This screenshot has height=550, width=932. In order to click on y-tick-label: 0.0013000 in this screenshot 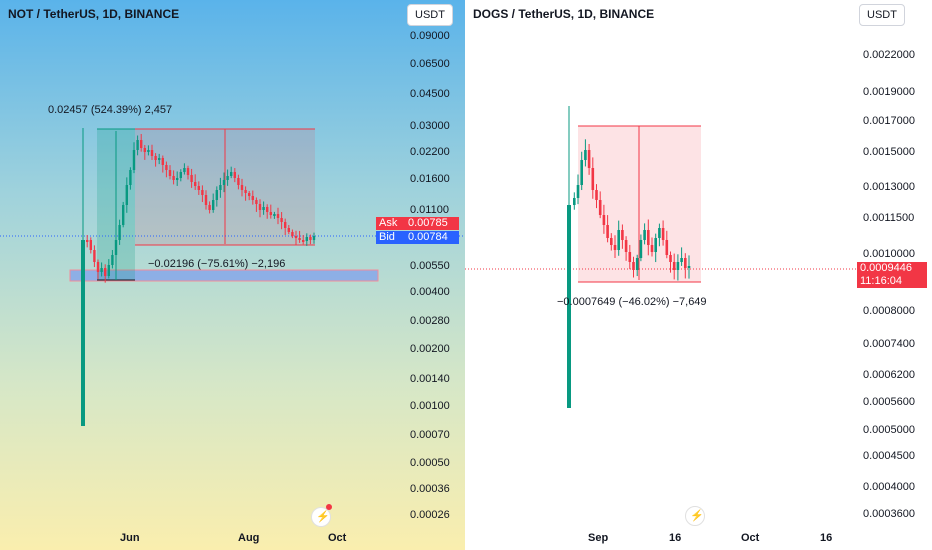, I will do `click(889, 187)`.